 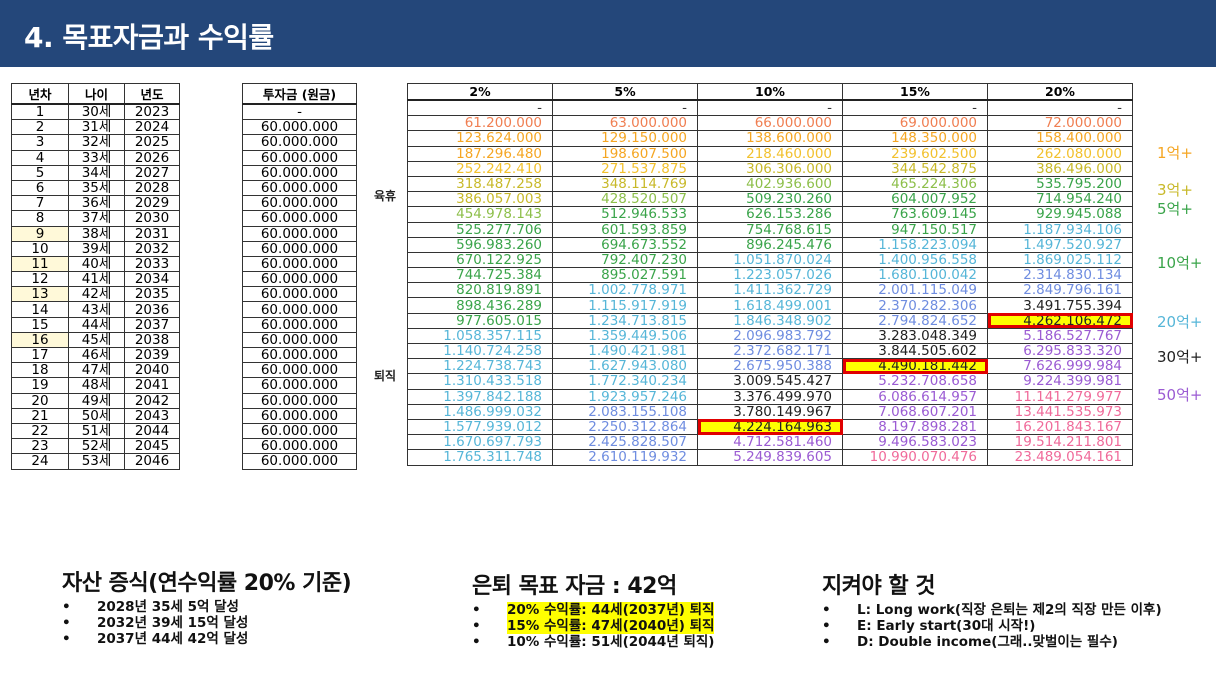 I want to click on table-cell: 19, so click(x=40, y=385).